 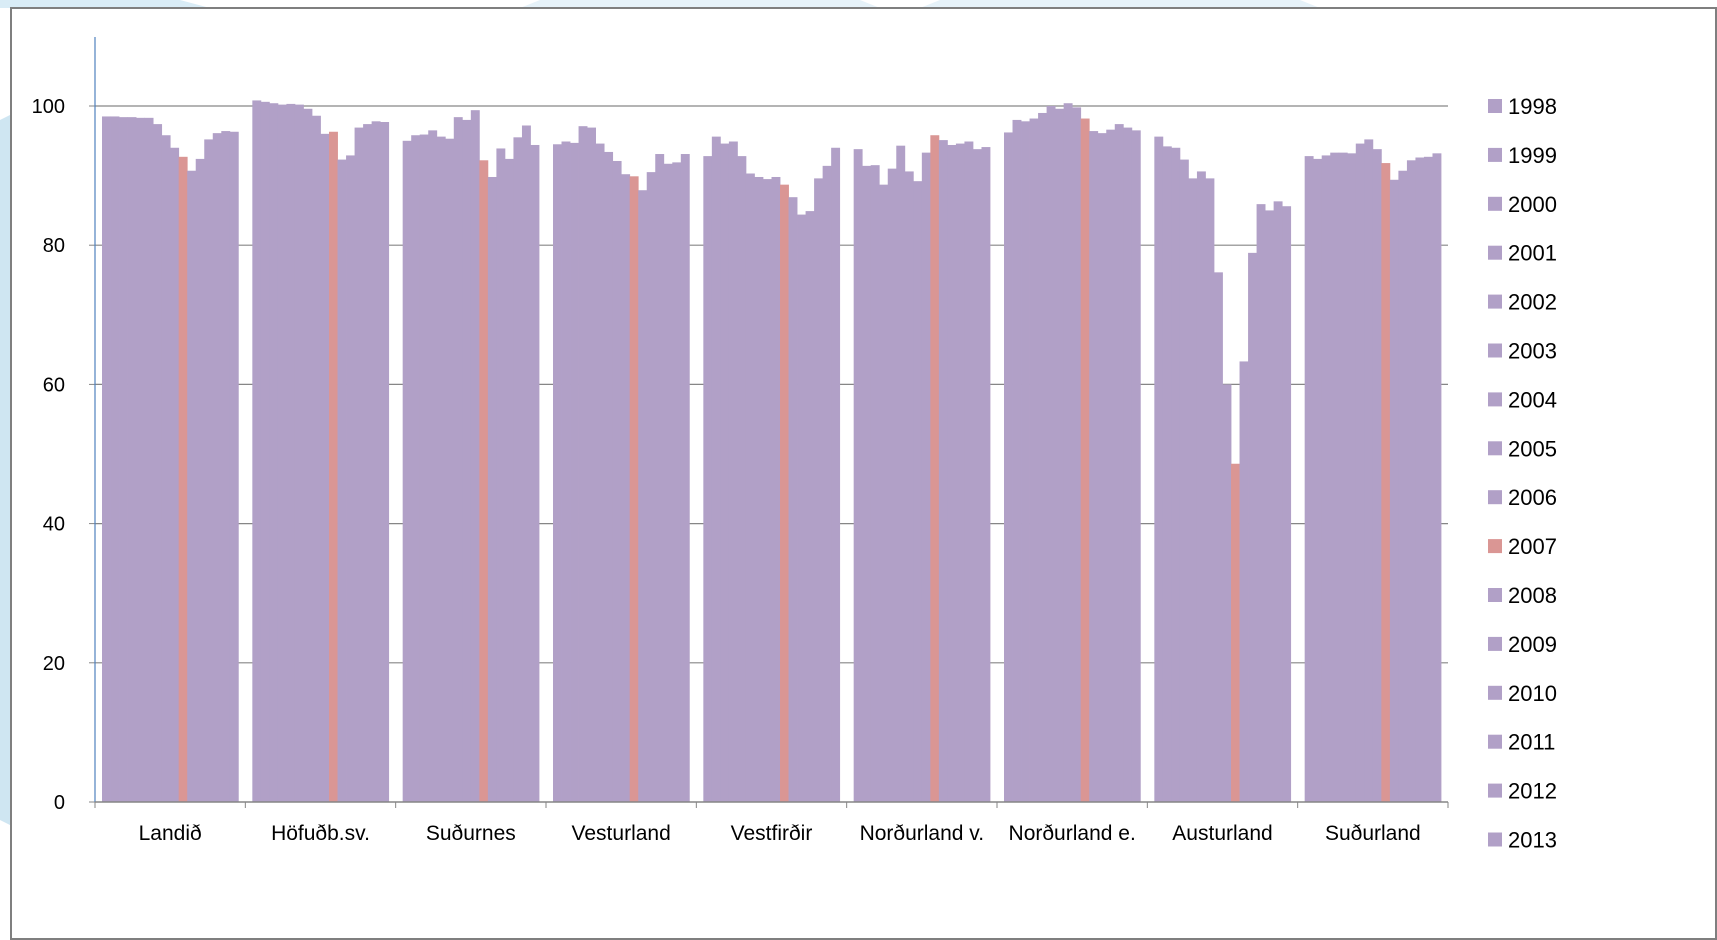 I want to click on legend-item: 1998, so click(x=1522, y=106).